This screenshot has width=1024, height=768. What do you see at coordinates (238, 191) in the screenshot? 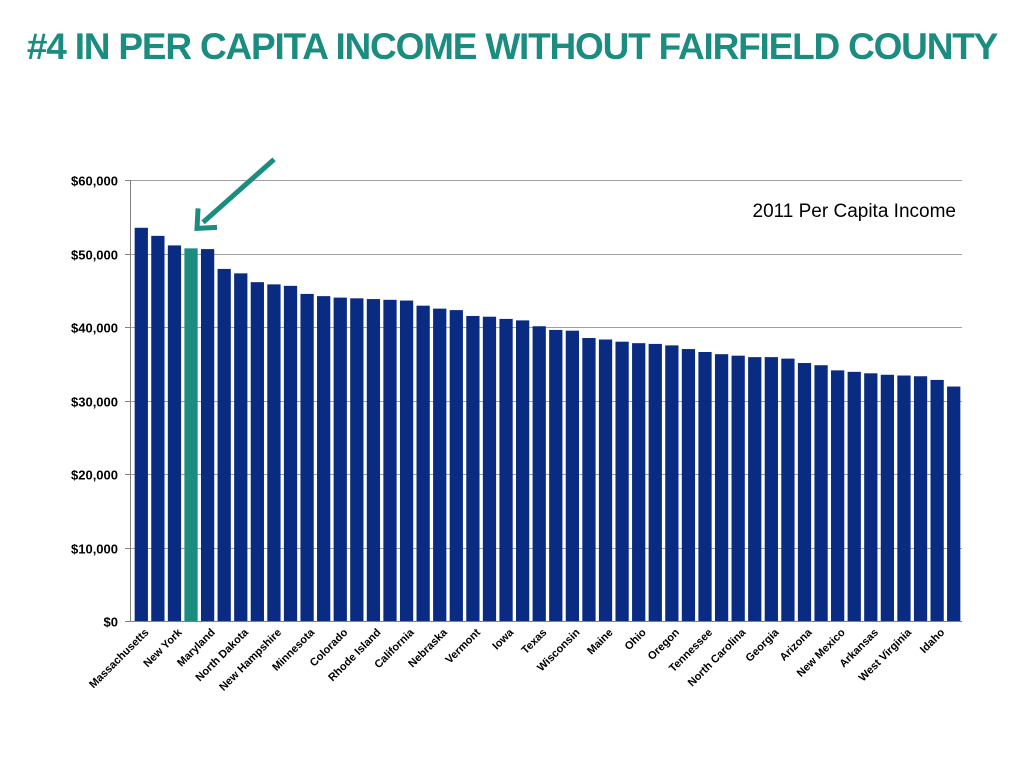
I see `arrow-shaft` at bounding box center [238, 191].